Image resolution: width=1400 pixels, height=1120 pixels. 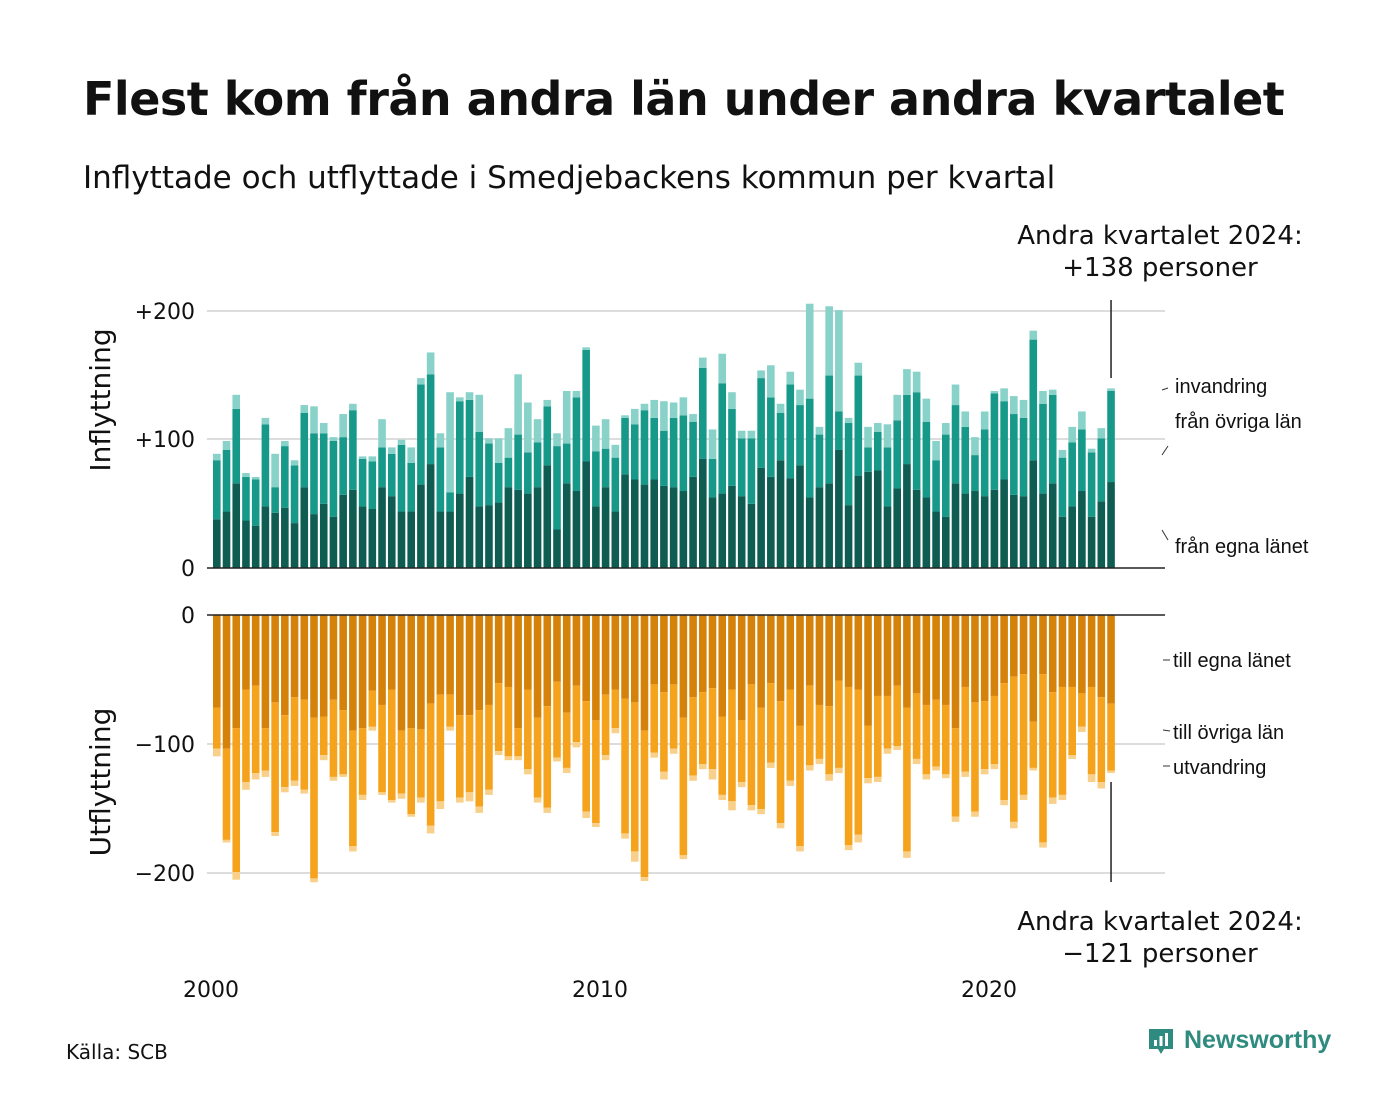 What do you see at coordinates (1258, 1040) in the screenshot?
I see `brand-name: Newsworthy` at bounding box center [1258, 1040].